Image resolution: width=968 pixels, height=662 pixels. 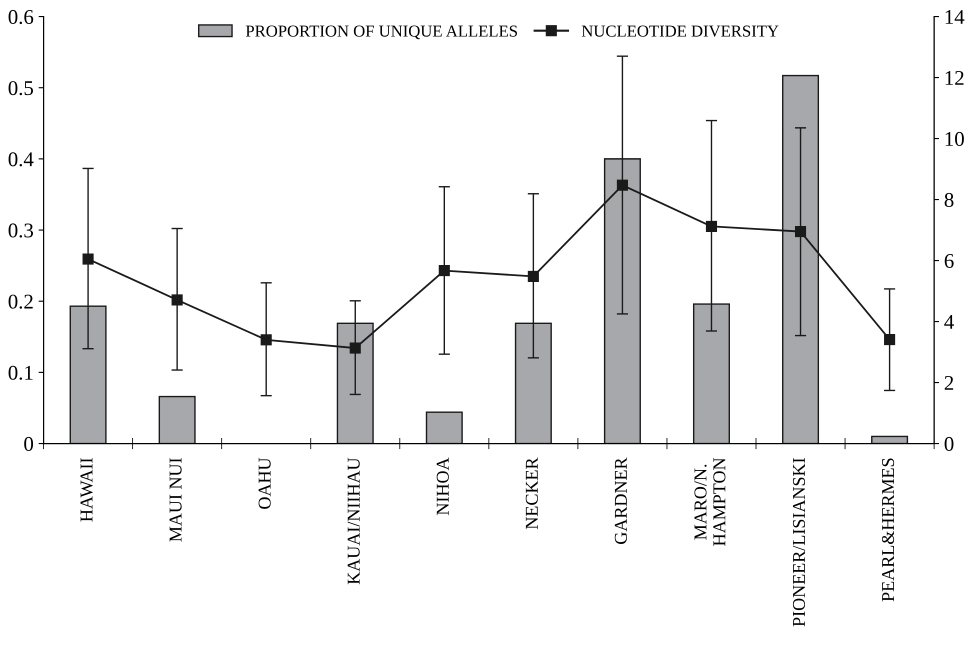 What do you see at coordinates (949, 261) in the screenshot?
I see `y2-tick-label: 6` at bounding box center [949, 261].